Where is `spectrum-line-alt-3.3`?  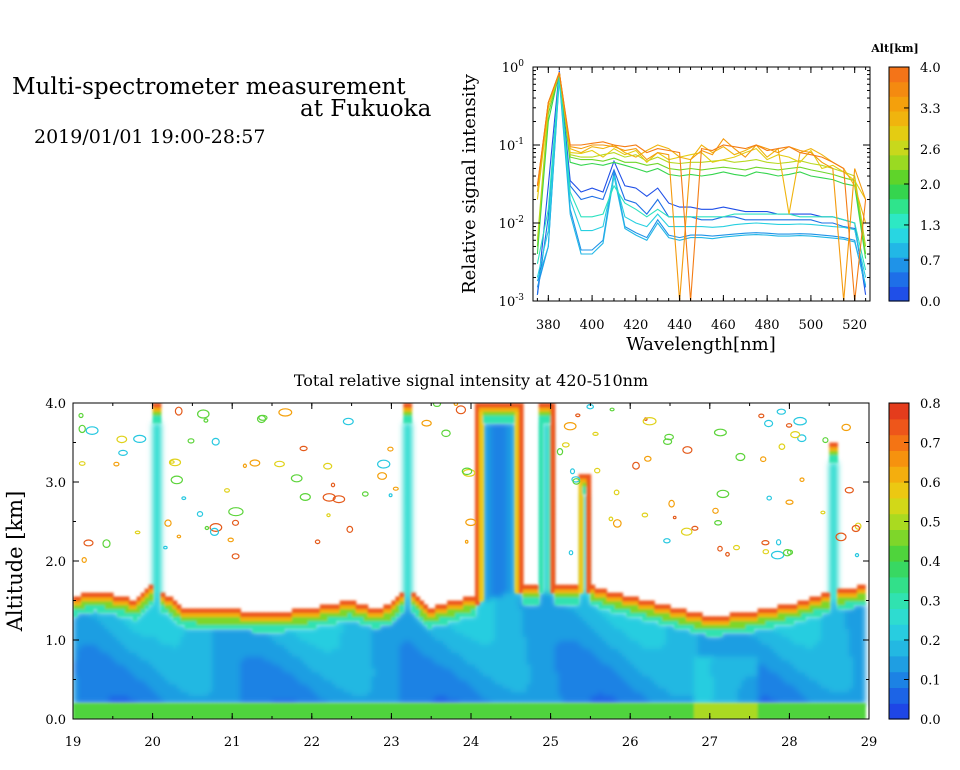
spectrum-line-alt-3.3 is located at coordinates (701, 148).